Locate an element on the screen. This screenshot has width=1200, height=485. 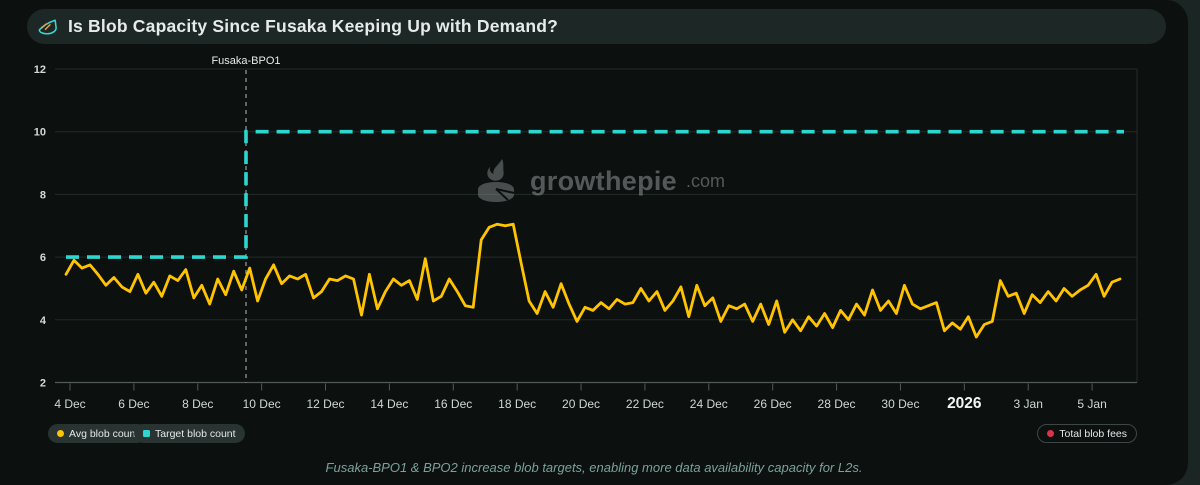
fusaka-bpo1-annotation-label: Fusaka-BPO1 is located at coordinates (245, 61).